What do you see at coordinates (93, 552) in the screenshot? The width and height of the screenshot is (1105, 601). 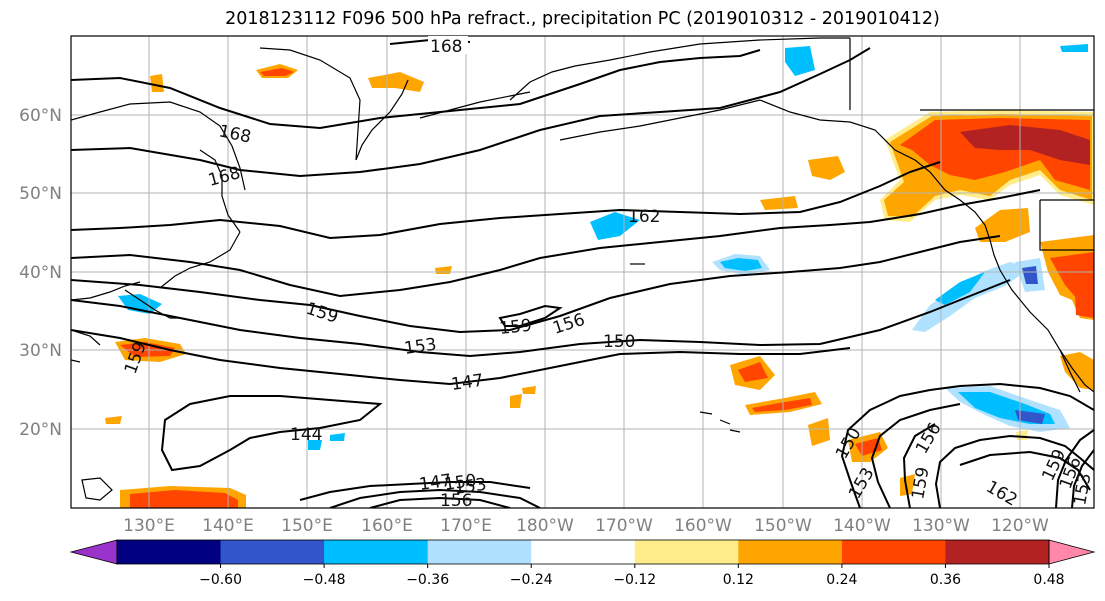 I see `colorbar-extend-left` at bounding box center [93, 552].